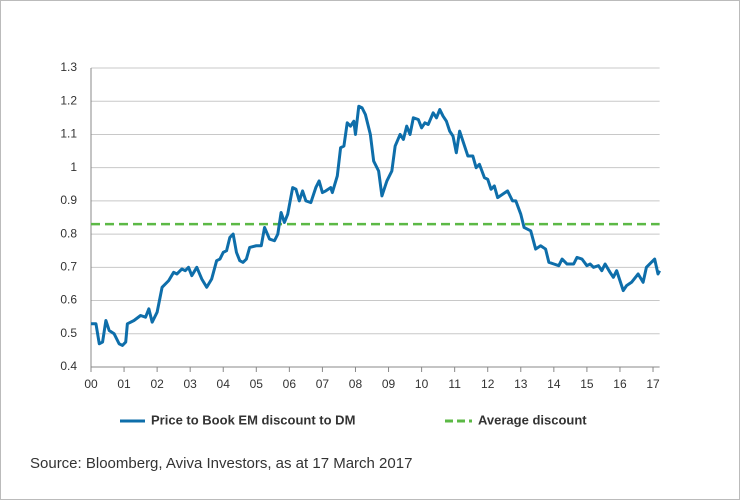 This screenshot has width=740, height=500. Describe the element at coordinates (454, 384) in the screenshot. I see `x-tick-label: 11` at that location.